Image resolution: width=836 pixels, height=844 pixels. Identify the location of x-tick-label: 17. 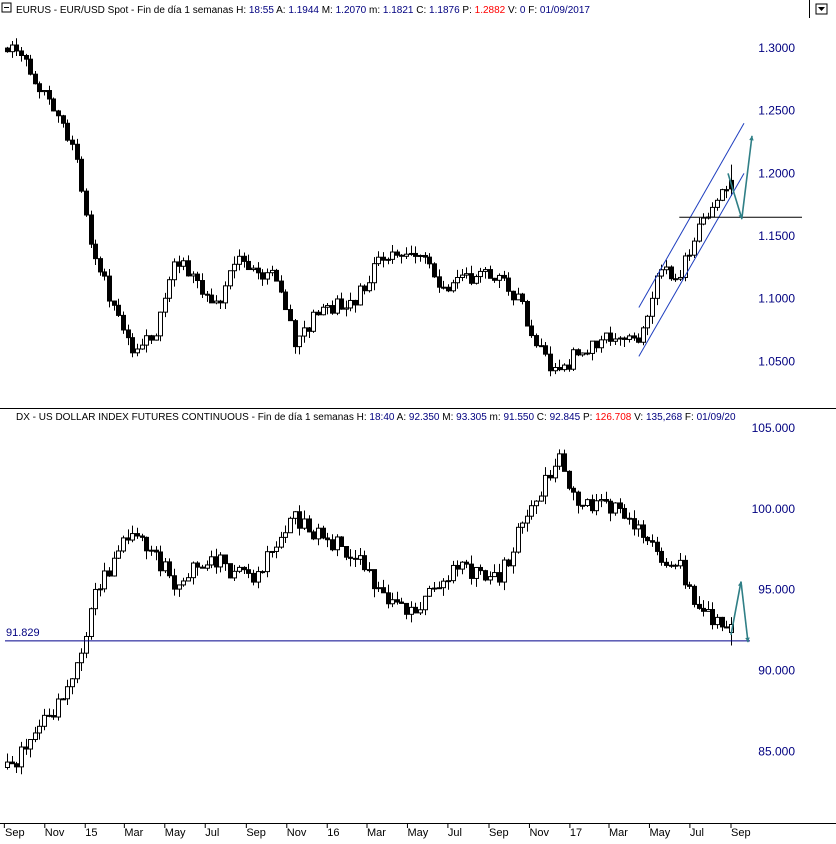
(576, 833).